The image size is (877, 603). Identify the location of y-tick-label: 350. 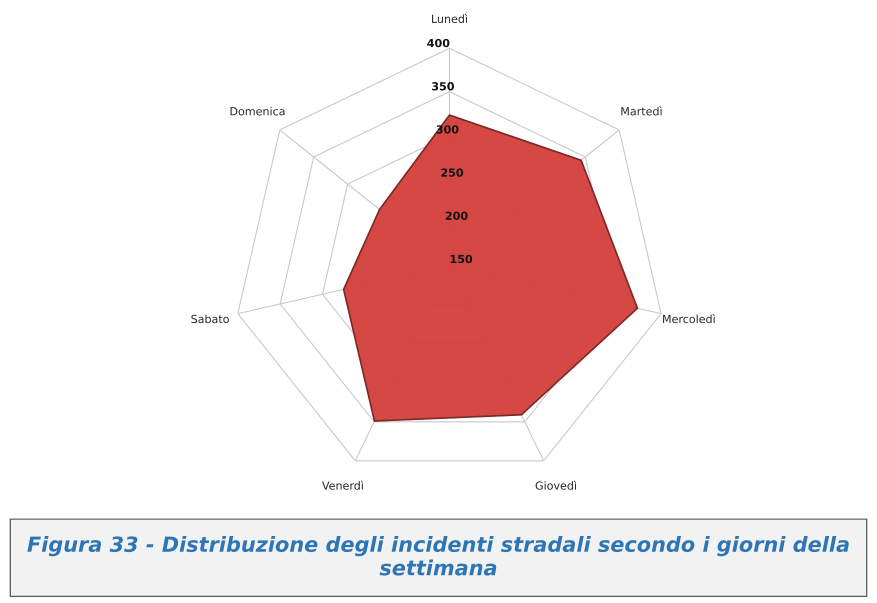
(443, 86).